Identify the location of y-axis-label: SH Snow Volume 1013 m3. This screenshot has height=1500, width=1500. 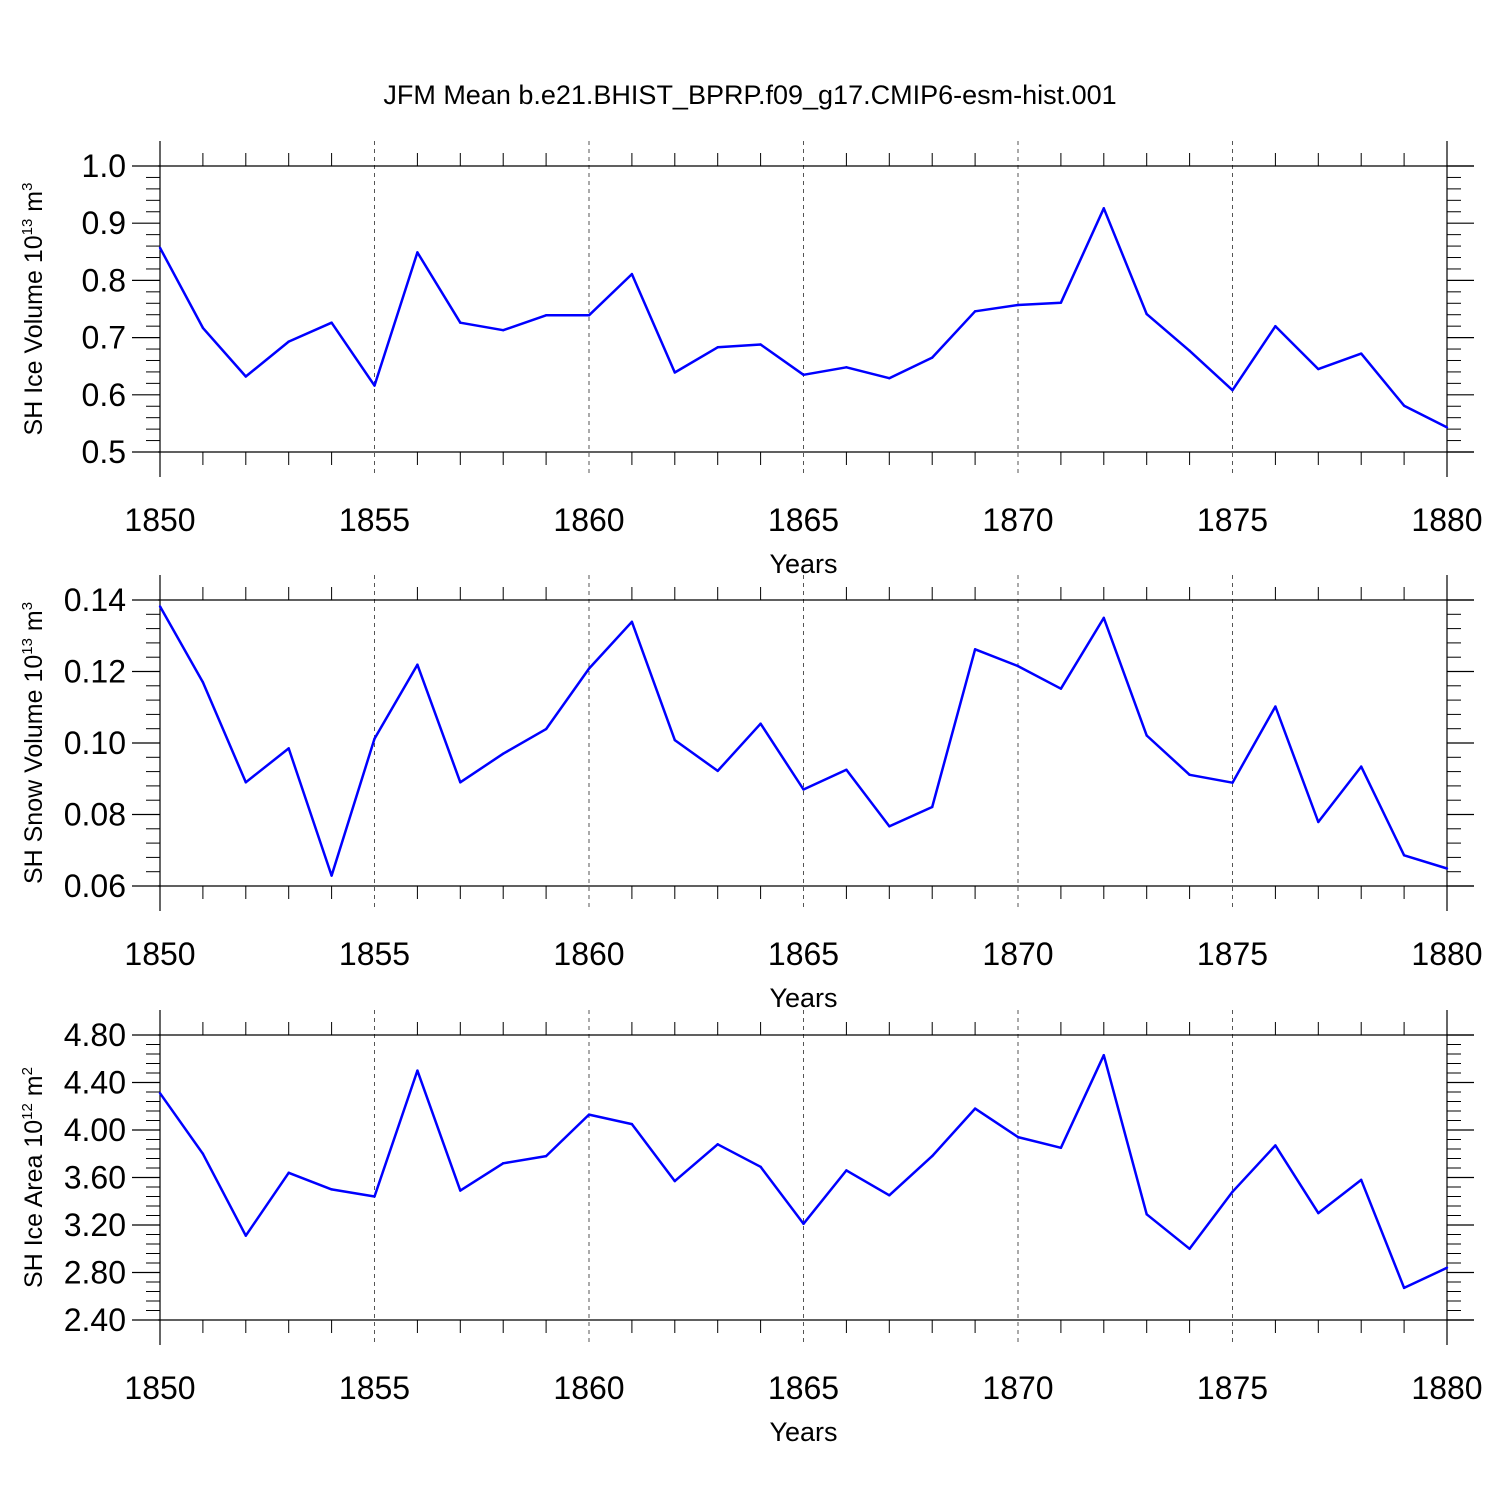
(33, 743).